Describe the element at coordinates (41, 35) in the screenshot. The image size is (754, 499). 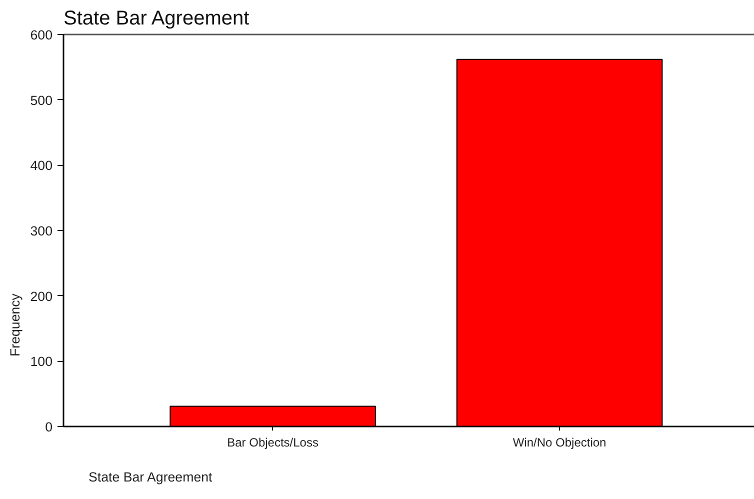
I see `y-tick-label: 600` at that location.